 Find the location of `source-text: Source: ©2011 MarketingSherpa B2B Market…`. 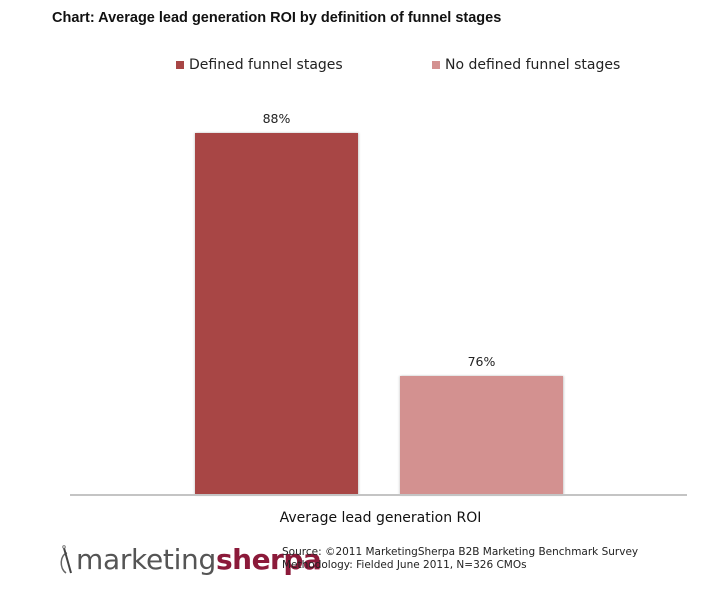

source-text: Source: ©2011 MarketingSherpa B2B Market… is located at coordinates (460, 552).